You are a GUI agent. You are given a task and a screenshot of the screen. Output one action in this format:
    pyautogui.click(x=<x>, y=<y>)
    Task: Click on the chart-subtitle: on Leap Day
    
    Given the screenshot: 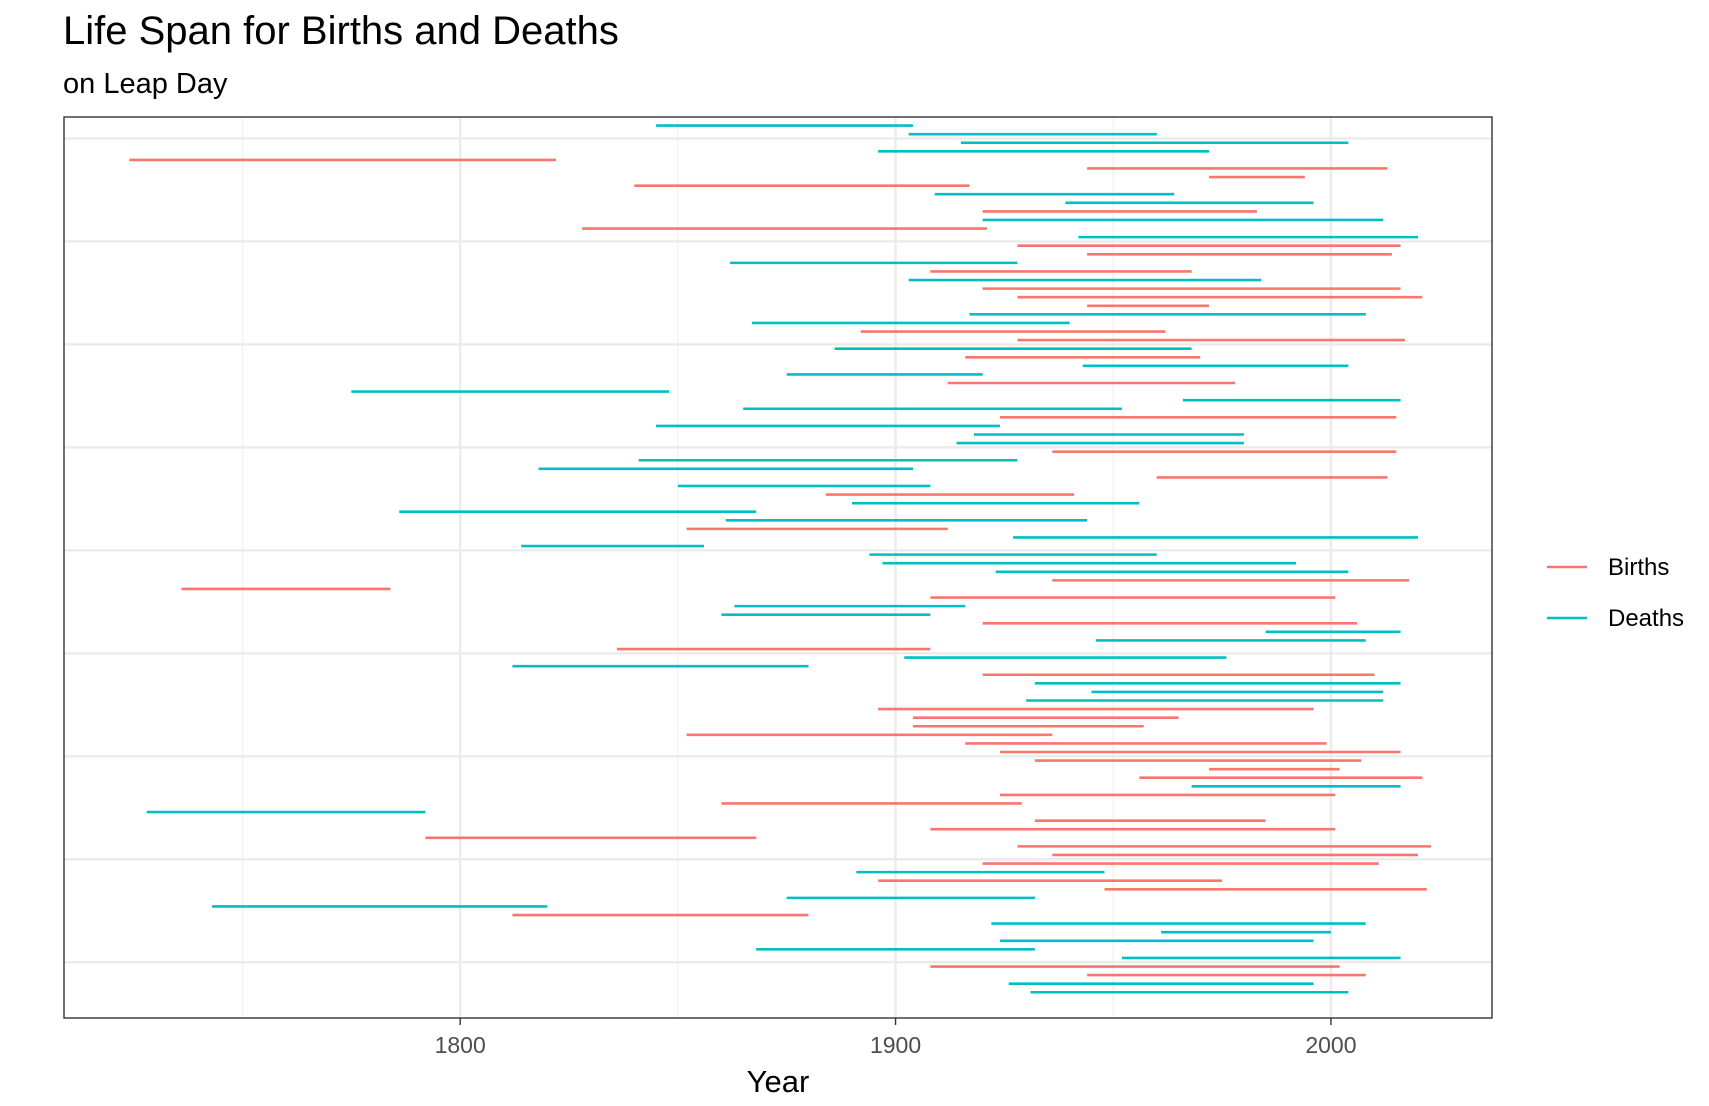 What is the action you would take?
    pyautogui.click(x=145, y=84)
    